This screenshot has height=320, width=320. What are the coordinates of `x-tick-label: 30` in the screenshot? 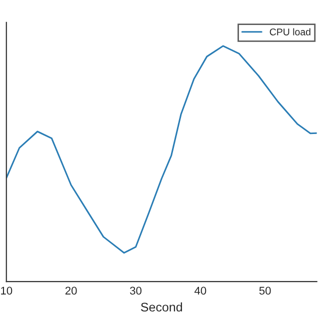 It's located at (136, 290).